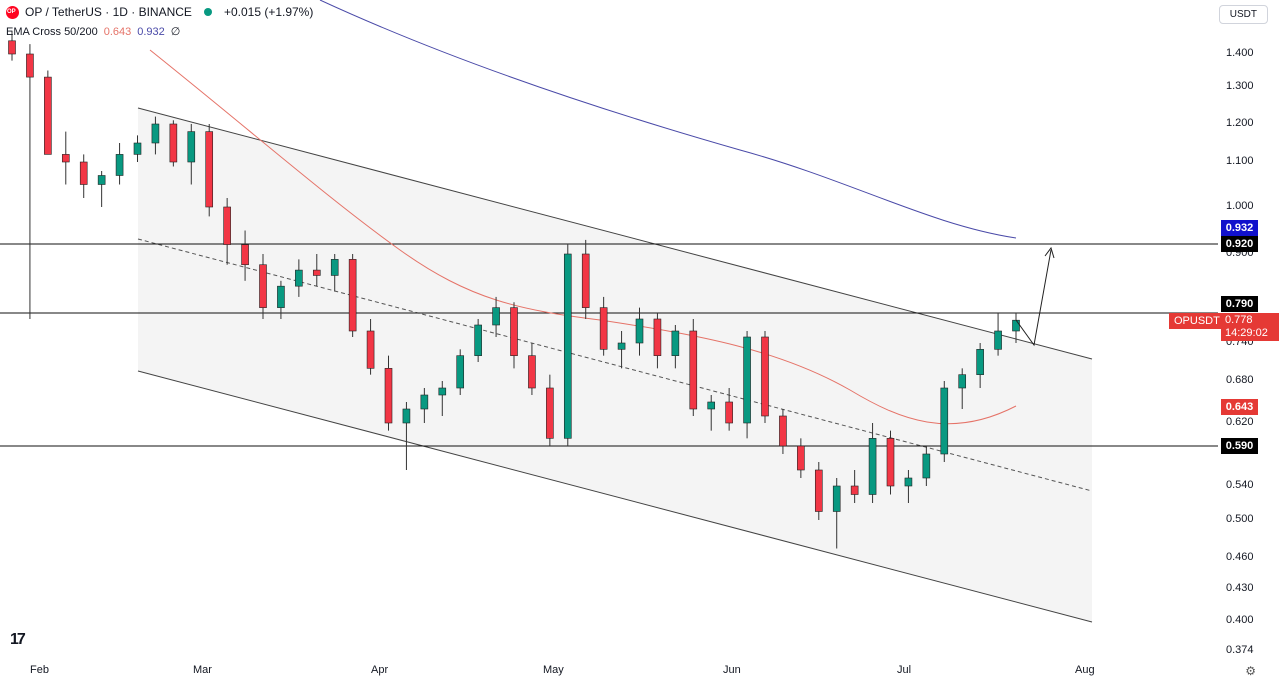 The image size is (1280, 678). Describe the element at coordinates (1085, 670) in the screenshot. I see `time-axis-label: Aug` at that location.